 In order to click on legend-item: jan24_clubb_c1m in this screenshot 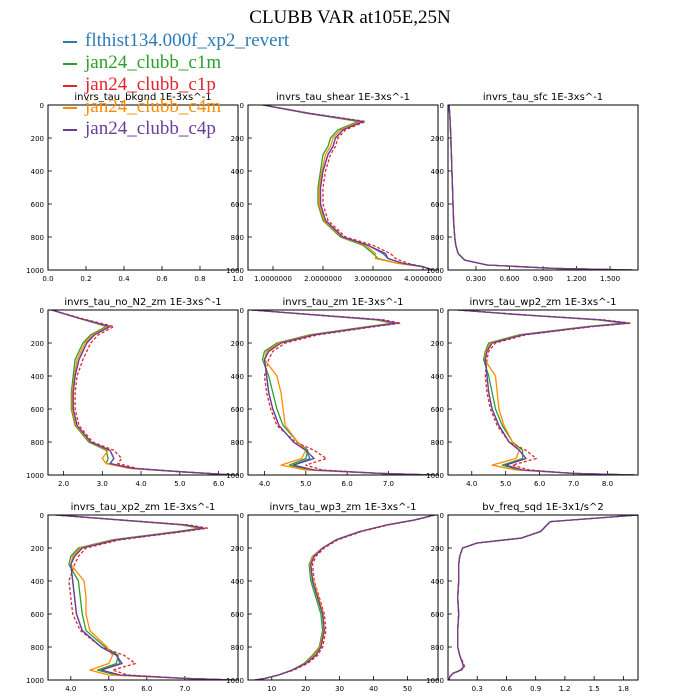, I will do `click(176, 63)`.